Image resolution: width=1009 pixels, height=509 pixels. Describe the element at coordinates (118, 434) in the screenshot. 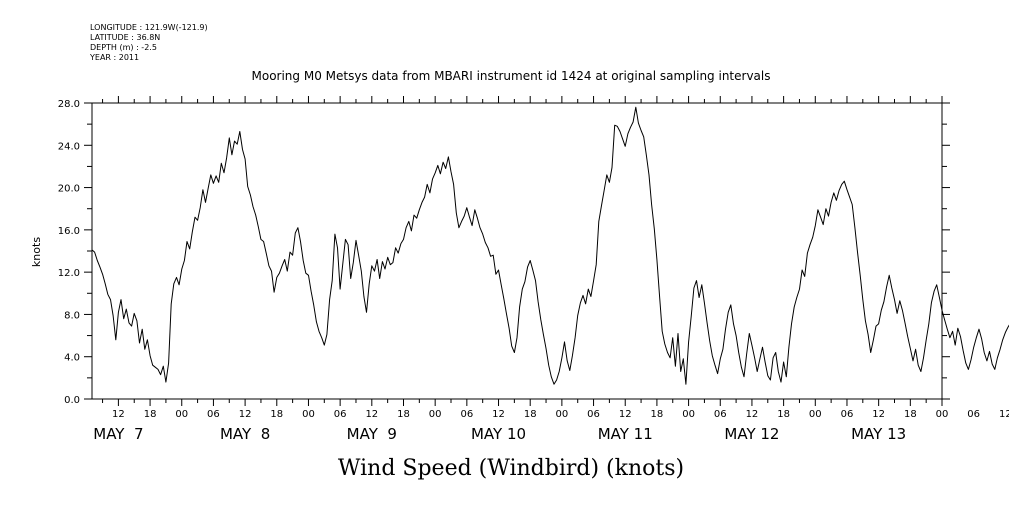

I see `x-day-label: MAY 7` at that location.